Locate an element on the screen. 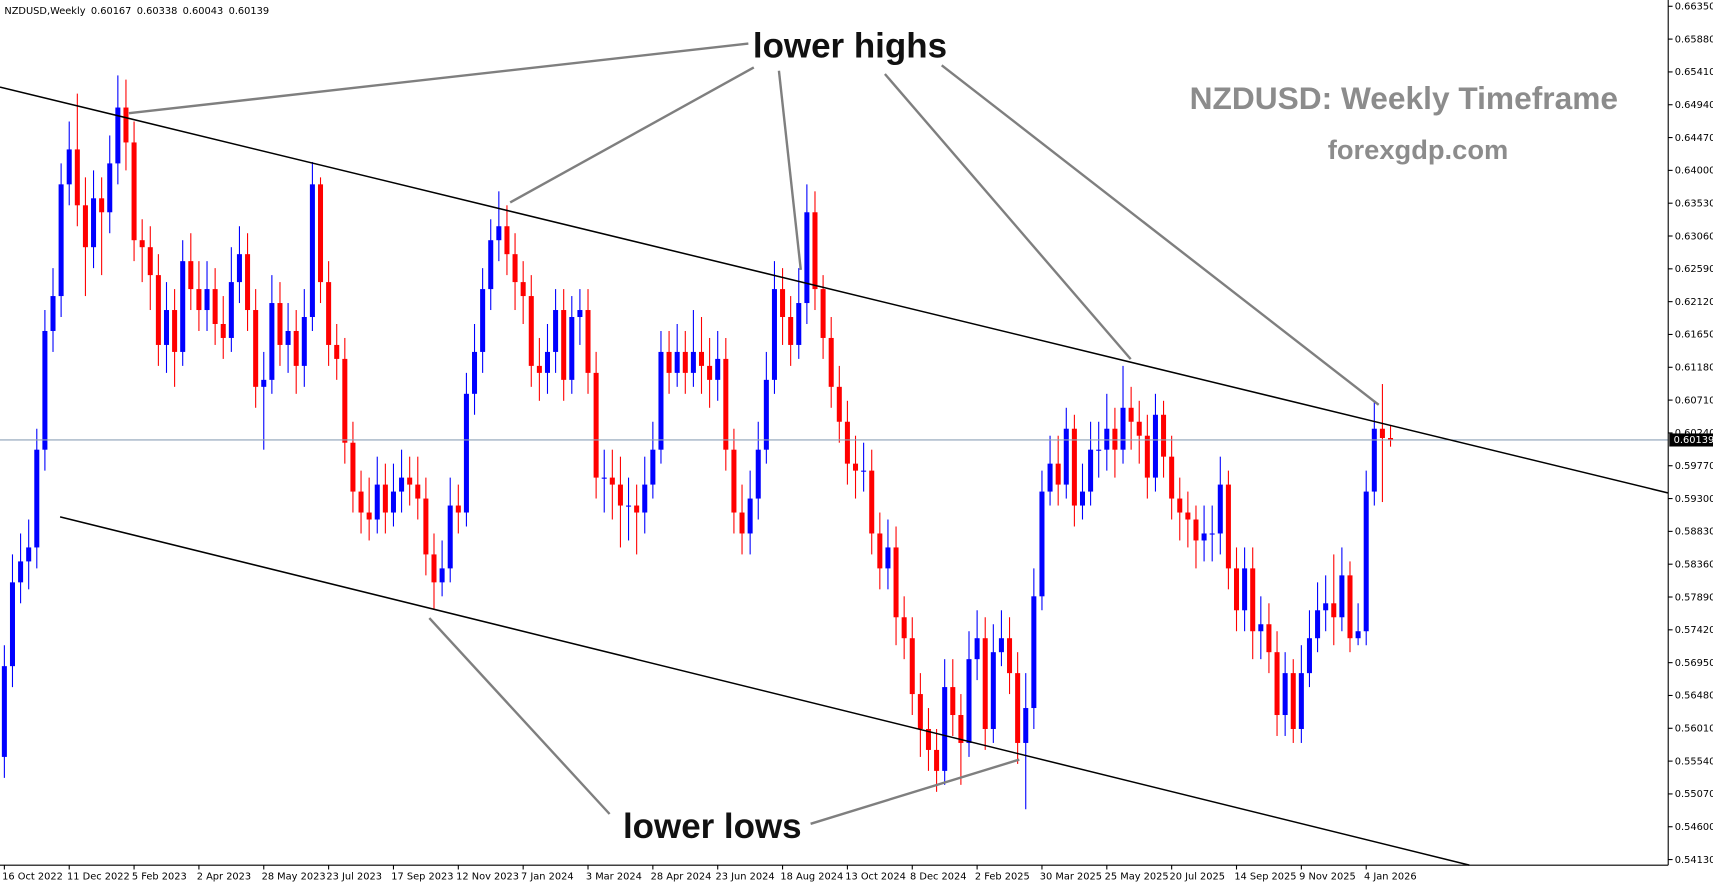 The image size is (1713, 888). price-label: 0.60139 is located at coordinates (1693, 440).